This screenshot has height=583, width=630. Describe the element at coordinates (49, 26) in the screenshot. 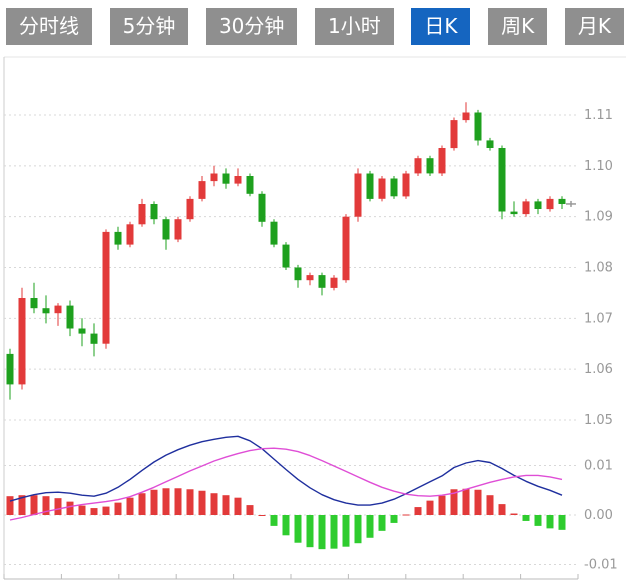

I see `tab-time-line: 分时线` at that location.